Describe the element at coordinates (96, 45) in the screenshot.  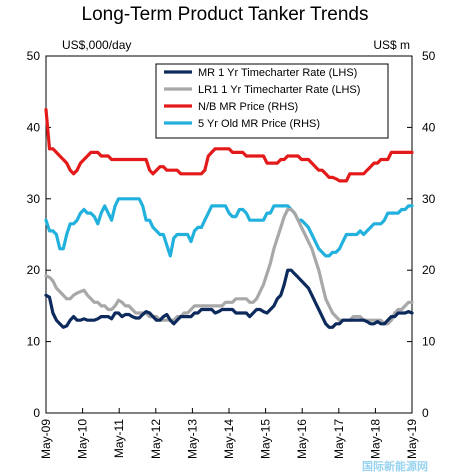
I see `left-axis-unit: US$,000/day` at that location.